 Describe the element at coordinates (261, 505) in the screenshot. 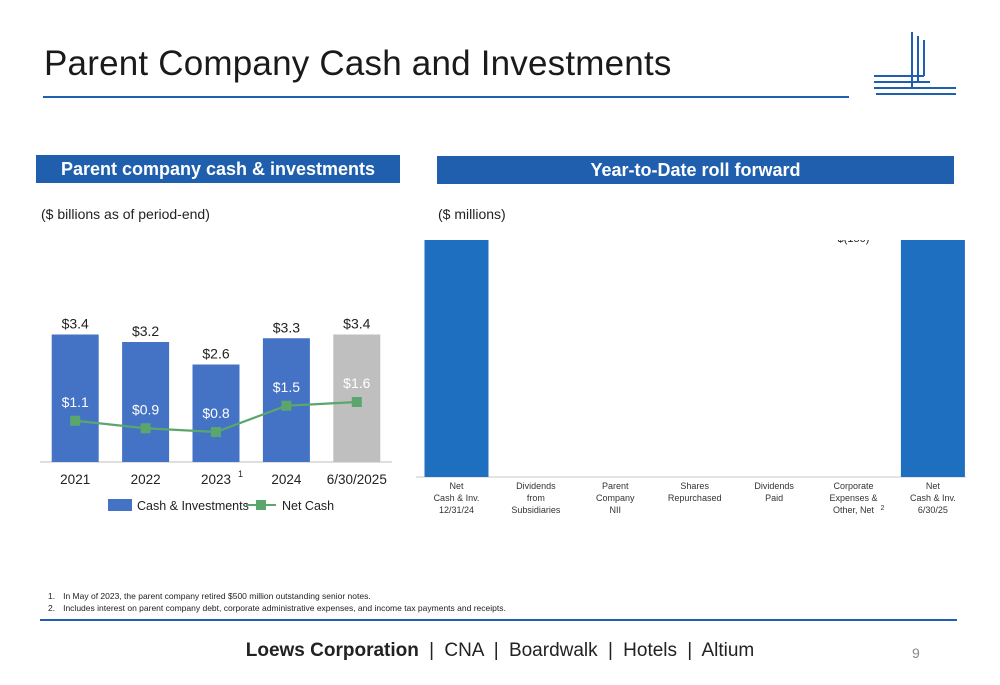

I see `legend-marker-net-cash` at that location.